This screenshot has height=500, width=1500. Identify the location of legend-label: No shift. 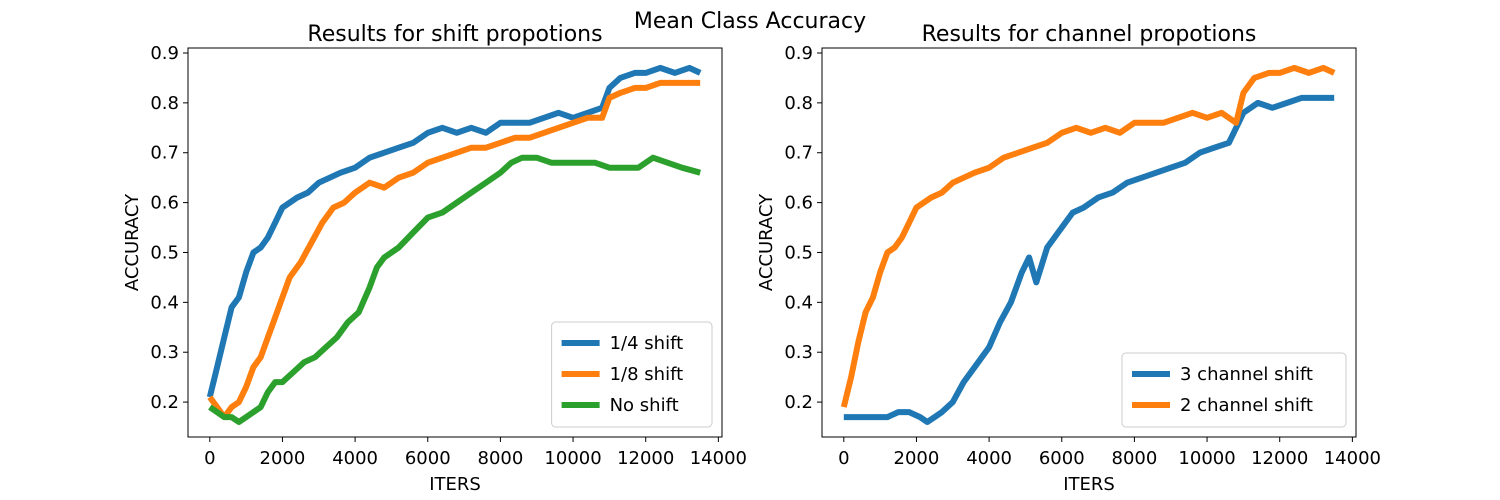
(644, 405).